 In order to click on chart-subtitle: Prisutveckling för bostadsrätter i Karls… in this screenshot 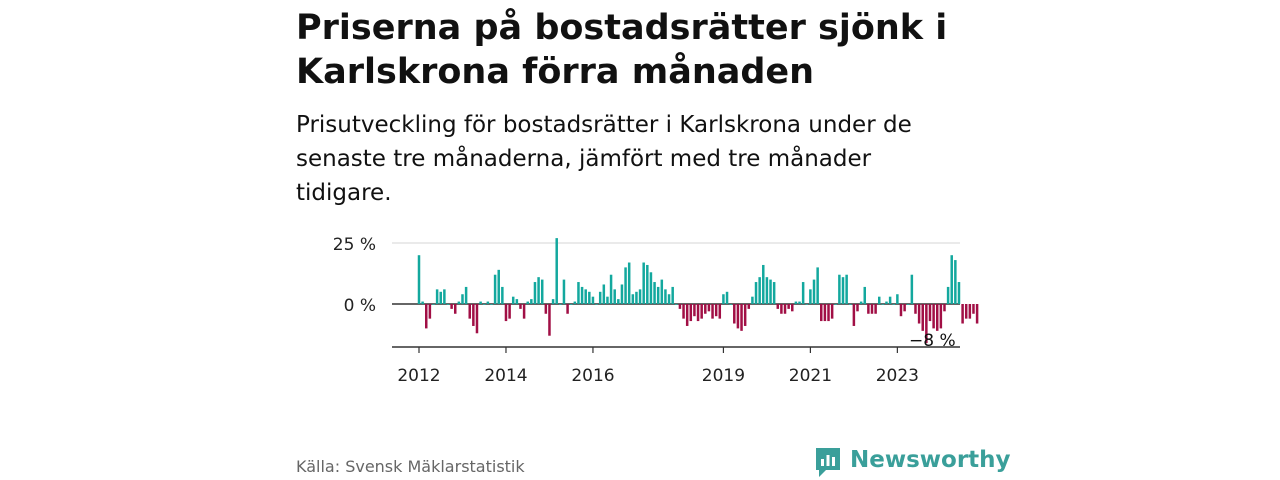, I will do `click(604, 159)`.